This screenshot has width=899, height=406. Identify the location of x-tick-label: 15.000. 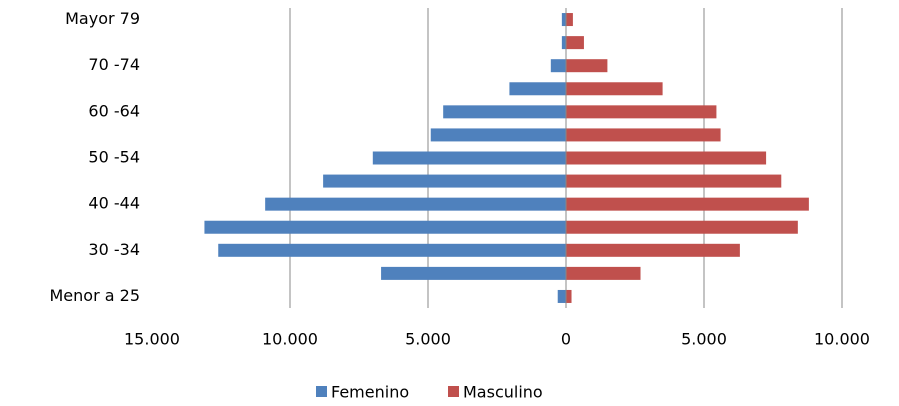
(152, 339).